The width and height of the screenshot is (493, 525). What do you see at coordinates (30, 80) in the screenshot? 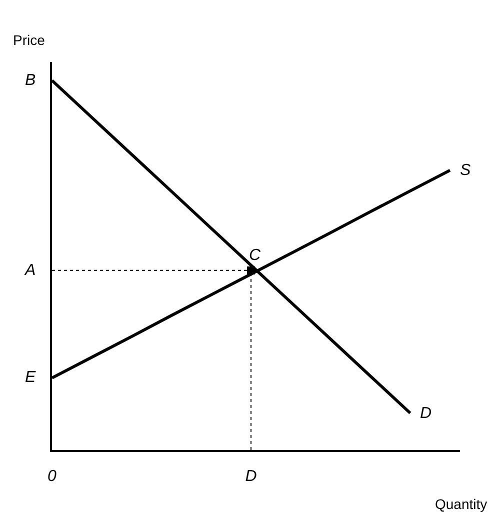
I see `annotation: B` at bounding box center [30, 80].